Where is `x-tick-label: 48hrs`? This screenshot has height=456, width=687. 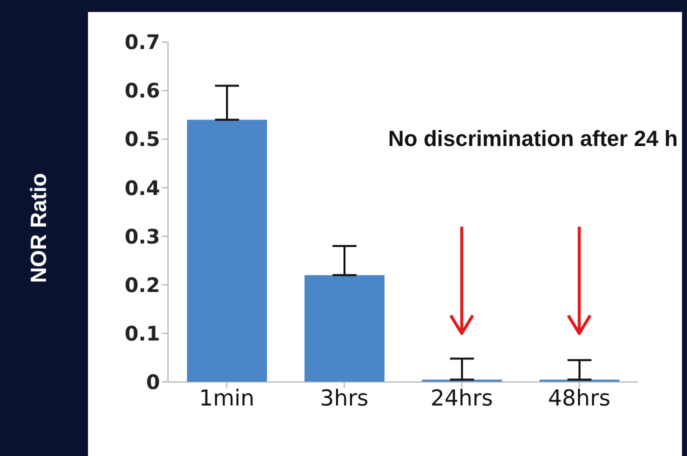 x-tick-label: 48hrs is located at coordinates (579, 399).